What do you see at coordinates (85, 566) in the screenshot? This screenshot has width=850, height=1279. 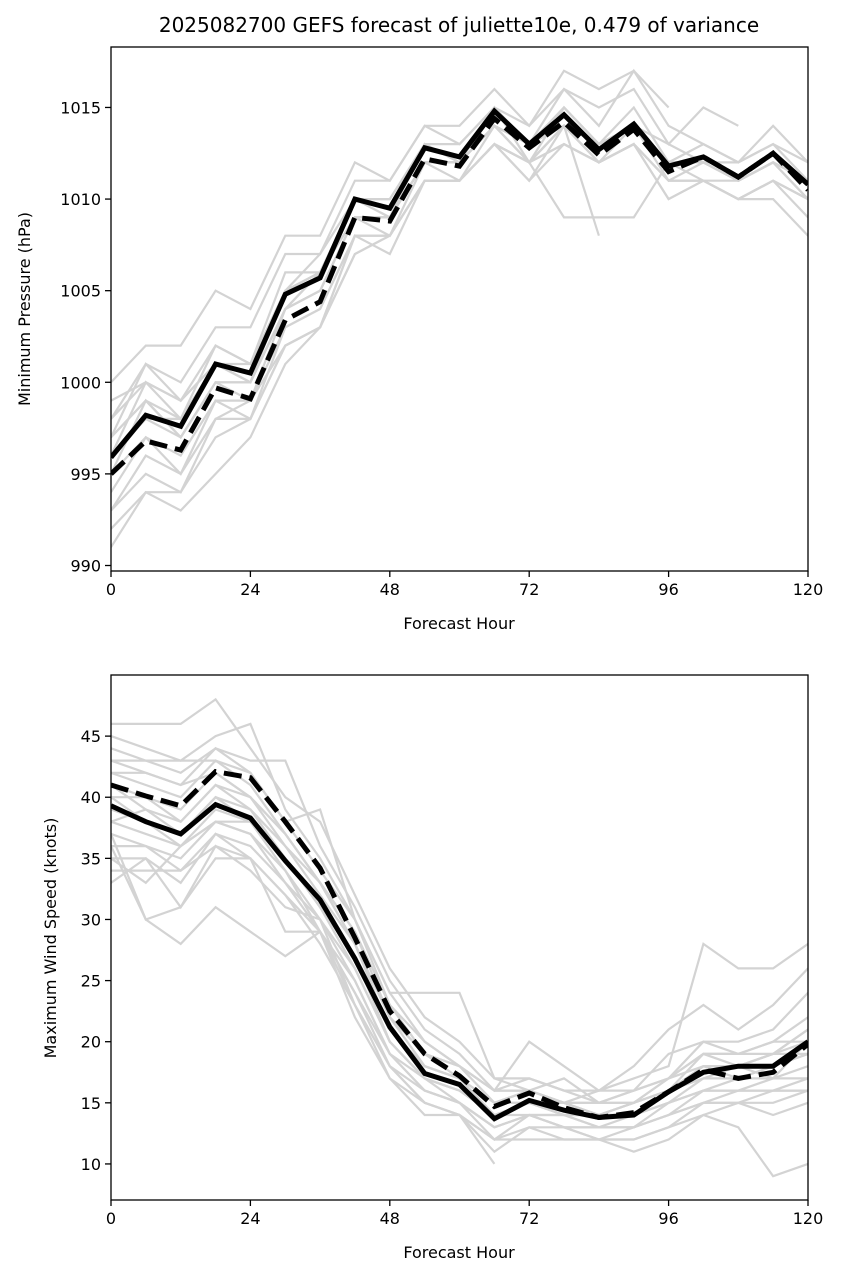 I see `y-tick-label: 990` at bounding box center [85, 566].